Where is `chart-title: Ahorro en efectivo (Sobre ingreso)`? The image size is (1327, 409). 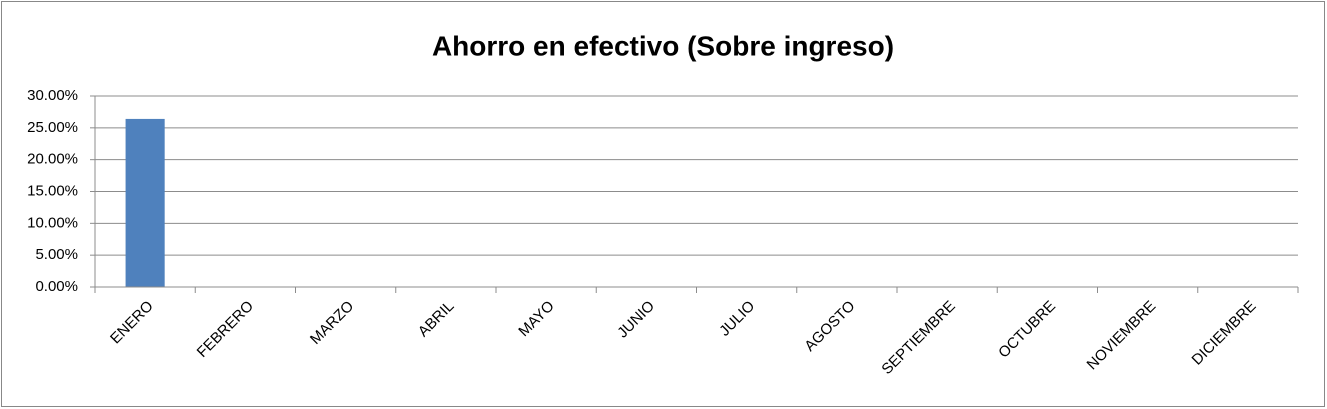
chart-title: Ahorro en efectivo (Sobre ingreso) is located at coordinates (663, 45).